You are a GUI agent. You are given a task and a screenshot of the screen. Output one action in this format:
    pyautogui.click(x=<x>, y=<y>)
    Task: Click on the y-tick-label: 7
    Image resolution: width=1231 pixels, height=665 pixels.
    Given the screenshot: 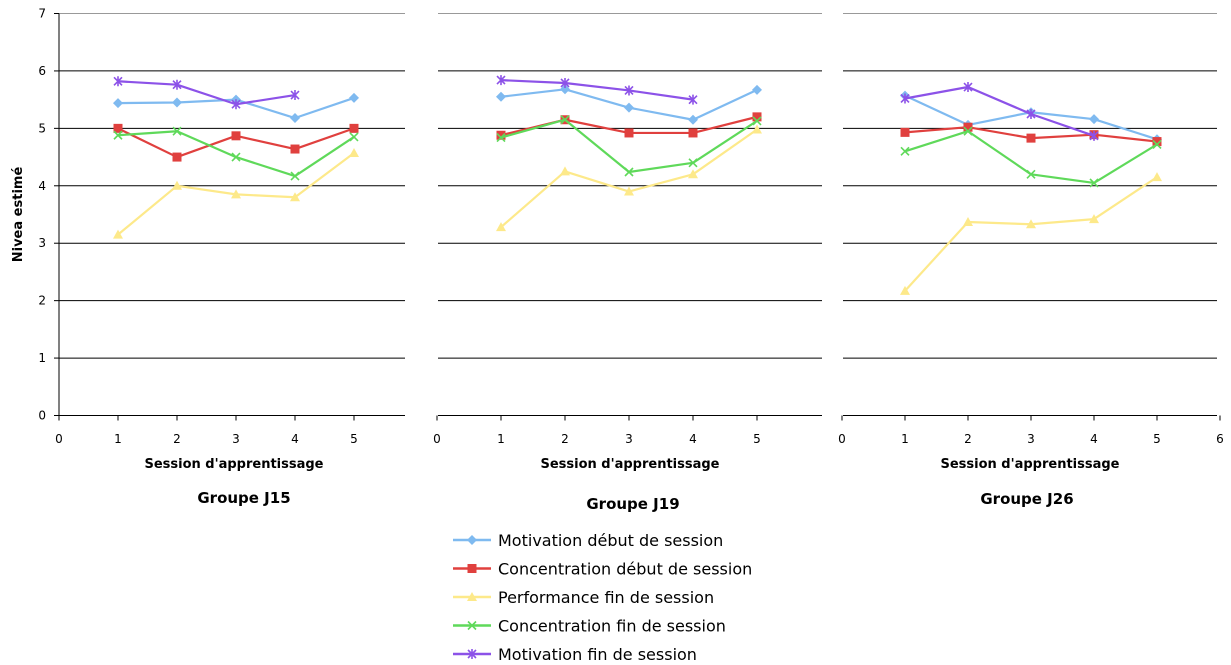 What is the action you would take?
    pyautogui.click(x=42, y=14)
    